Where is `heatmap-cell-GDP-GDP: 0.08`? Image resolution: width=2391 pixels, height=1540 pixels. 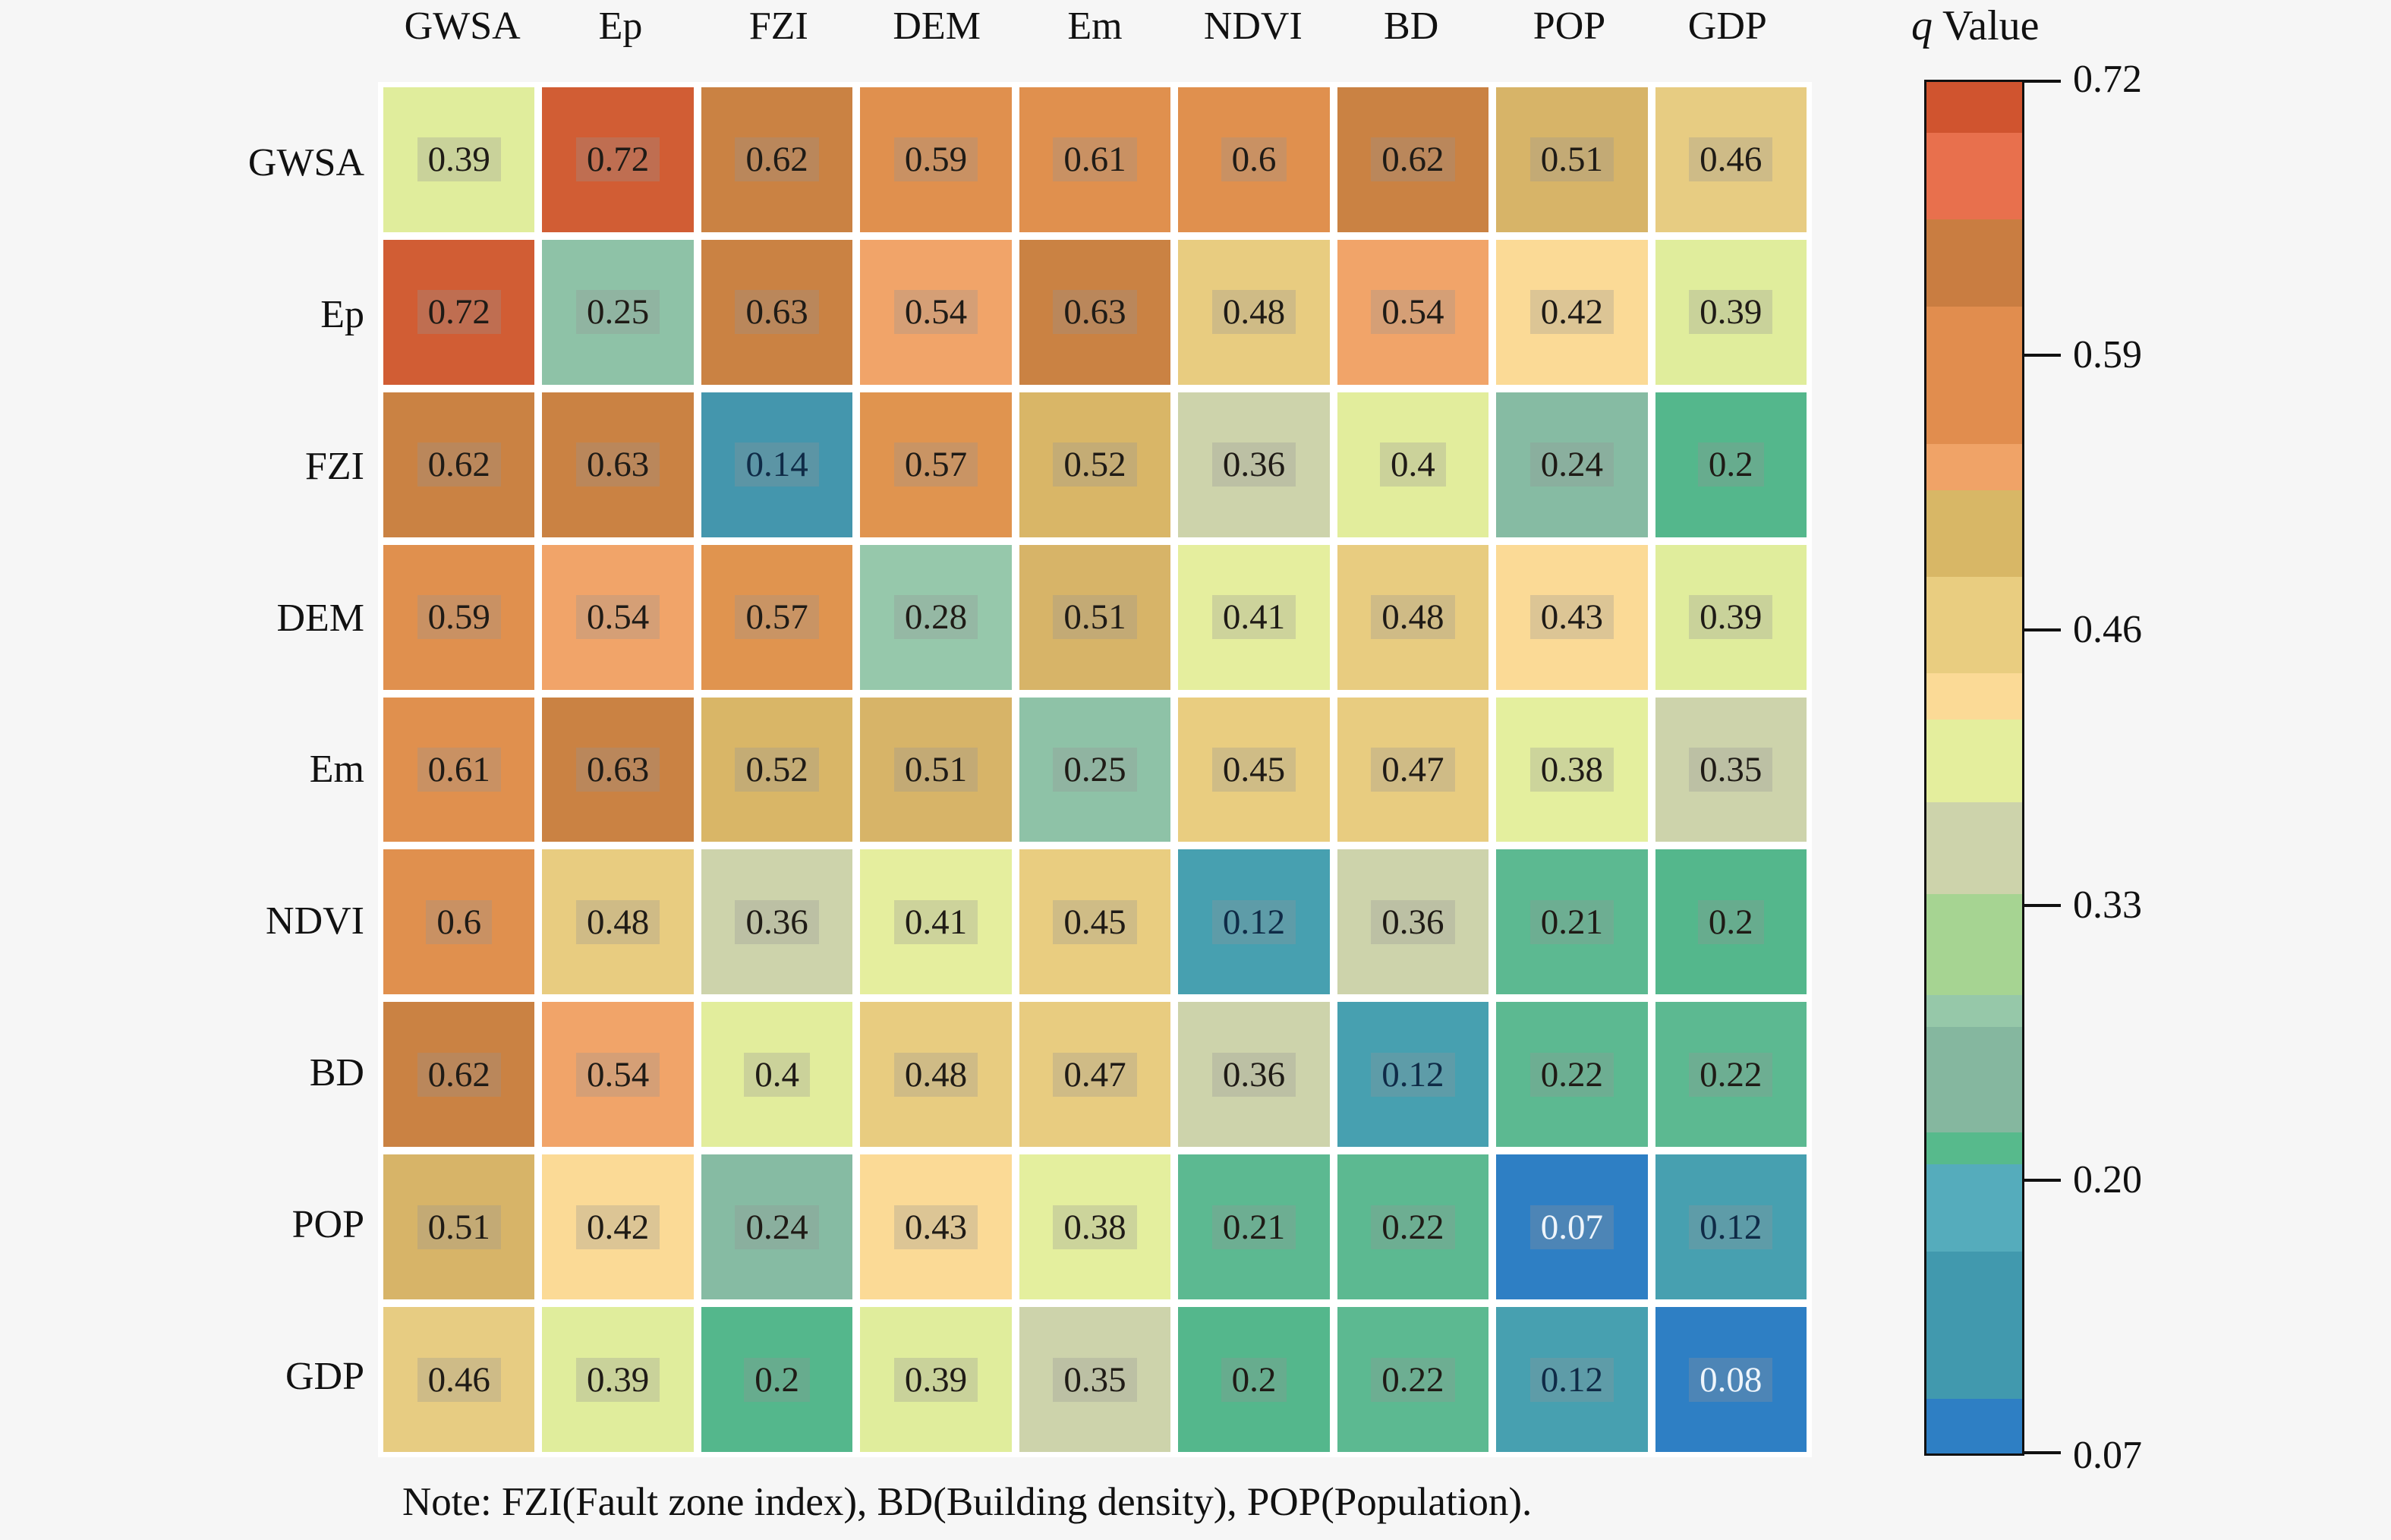 heatmap-cell-GDP-GDP: 0.08 is located at coordinates (1731, 1379).